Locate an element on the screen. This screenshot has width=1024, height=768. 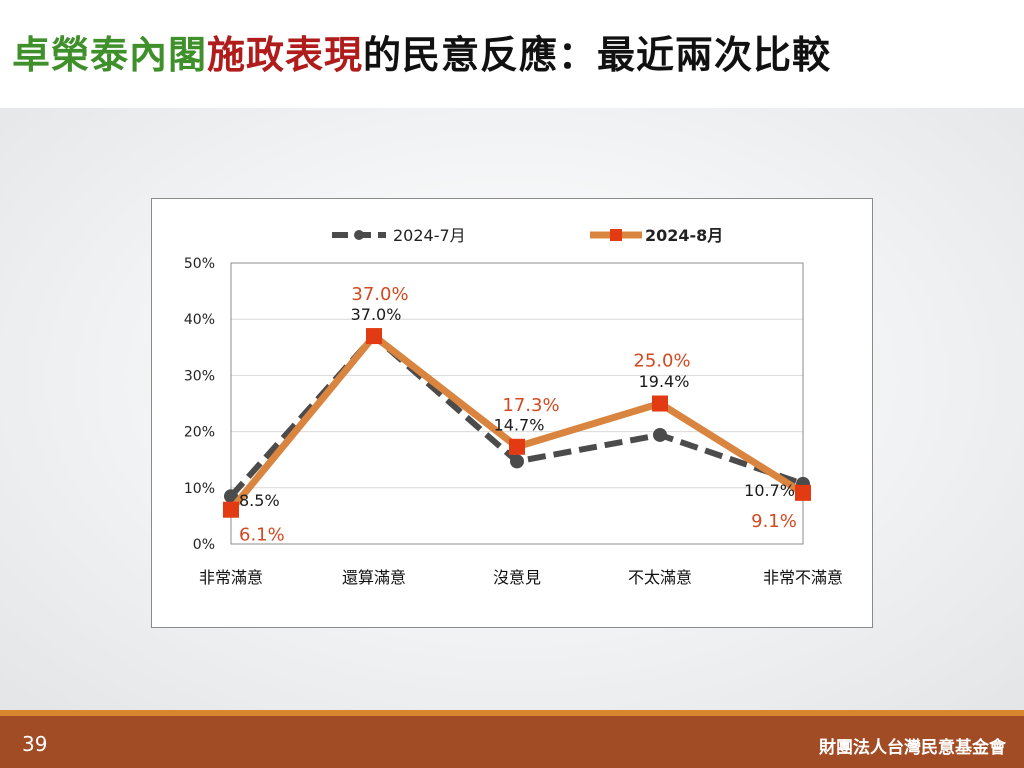
title-segment-performance: 施政表現 is located at coordinates (285, 55).